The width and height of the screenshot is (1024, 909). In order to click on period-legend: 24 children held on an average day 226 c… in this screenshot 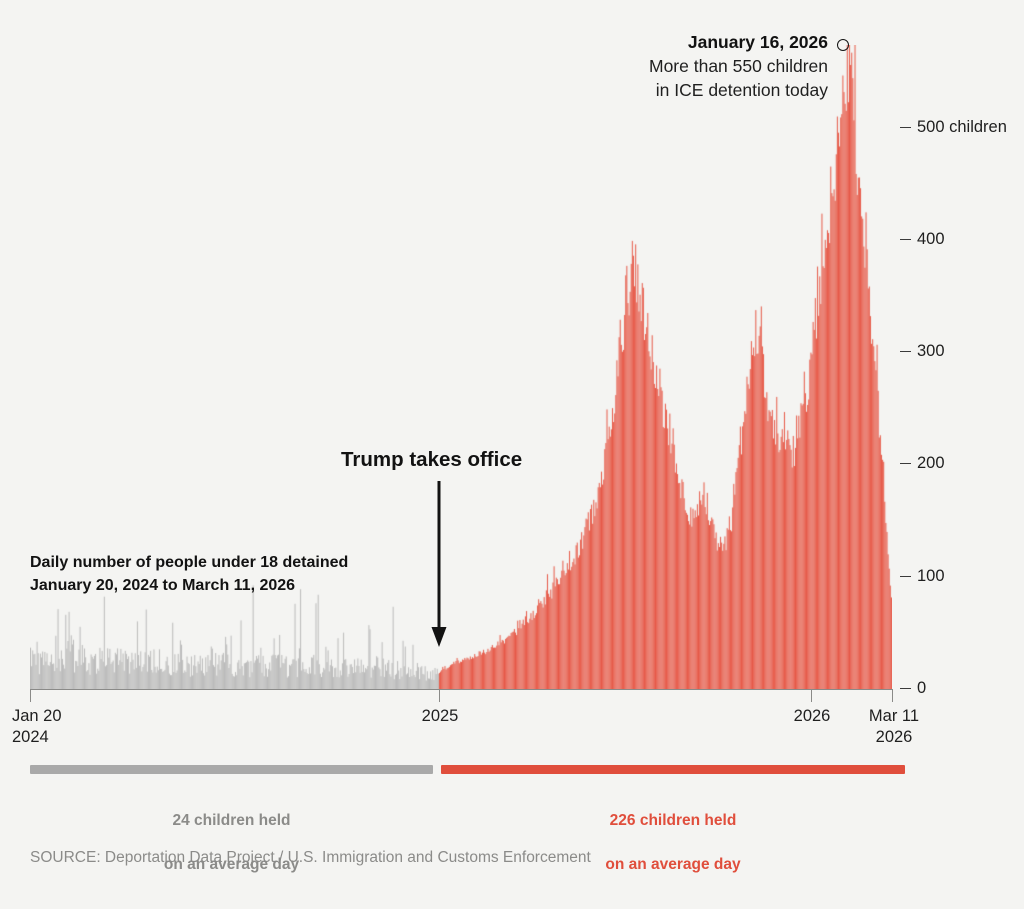, I will do `click(467, 819)`.